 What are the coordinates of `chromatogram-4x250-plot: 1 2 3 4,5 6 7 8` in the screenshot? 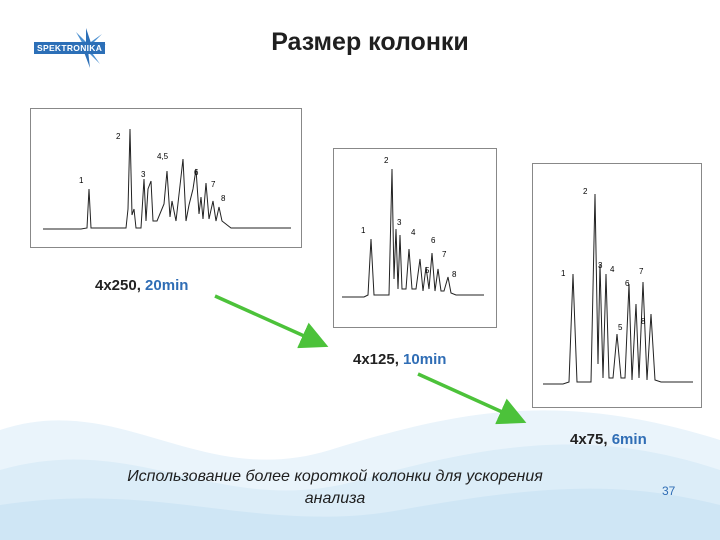 It's located at (167, 179).